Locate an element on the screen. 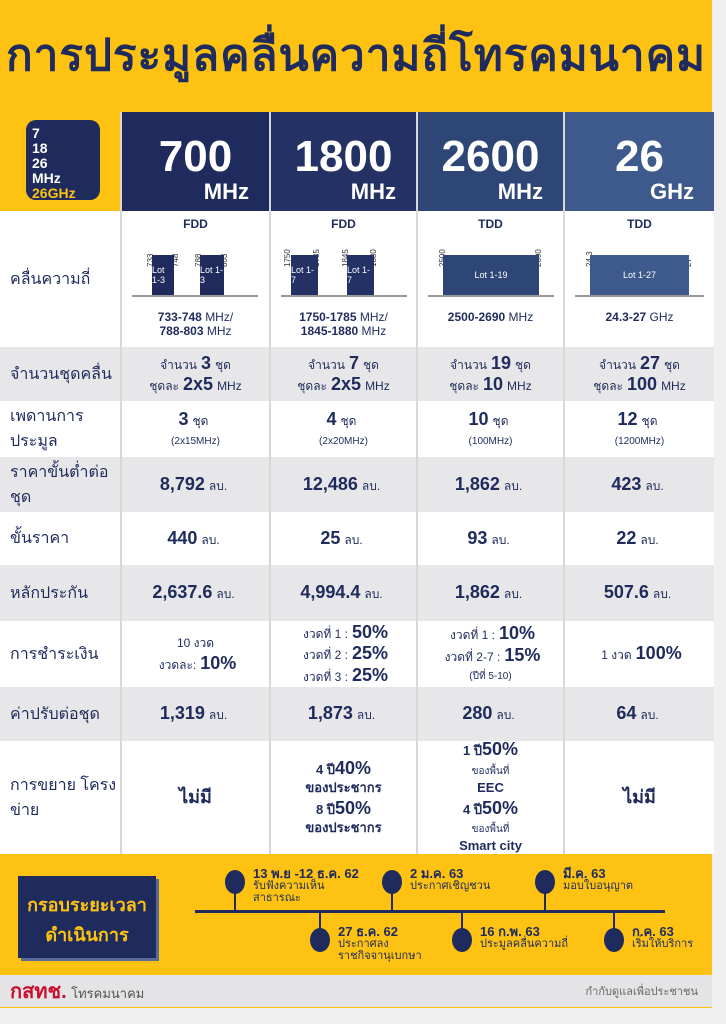 The image size is (726, 1024). value-line: จำนวน 19 ชุด is located at coordinates (490, 363).